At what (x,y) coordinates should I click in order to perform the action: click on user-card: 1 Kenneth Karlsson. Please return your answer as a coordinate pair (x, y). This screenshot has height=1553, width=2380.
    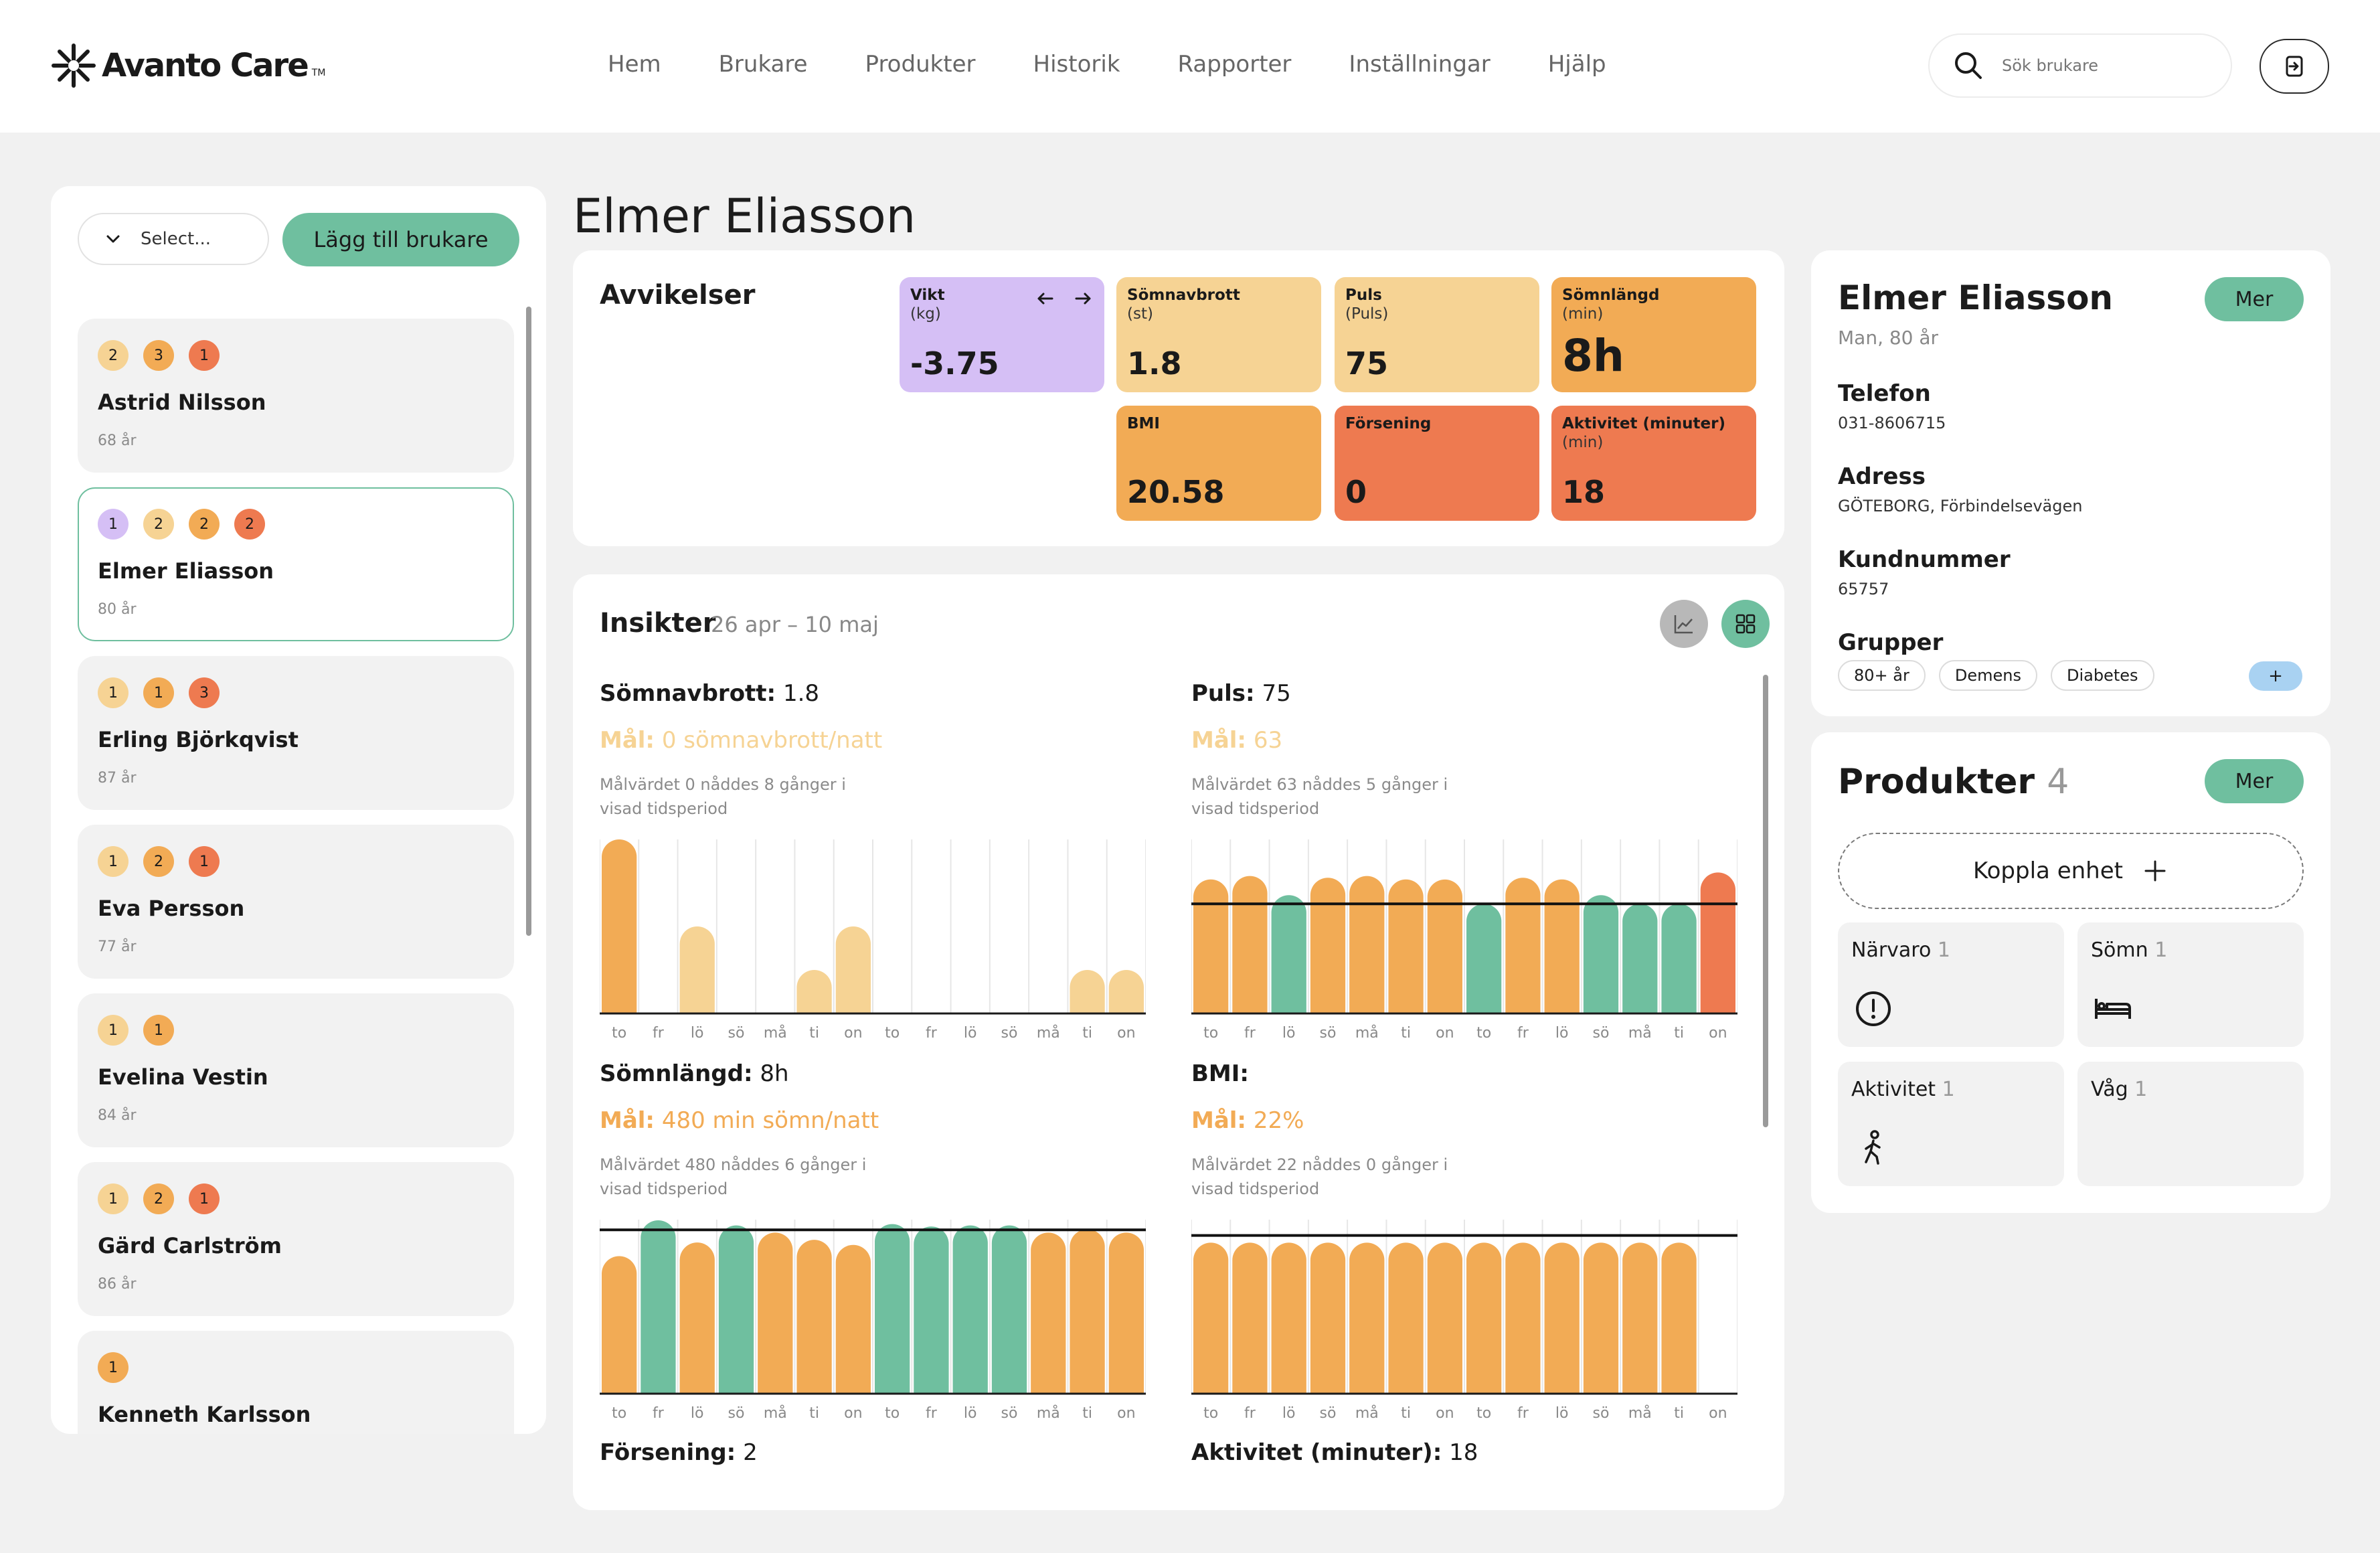
    Looking at the image, I should click on (296, 1382).